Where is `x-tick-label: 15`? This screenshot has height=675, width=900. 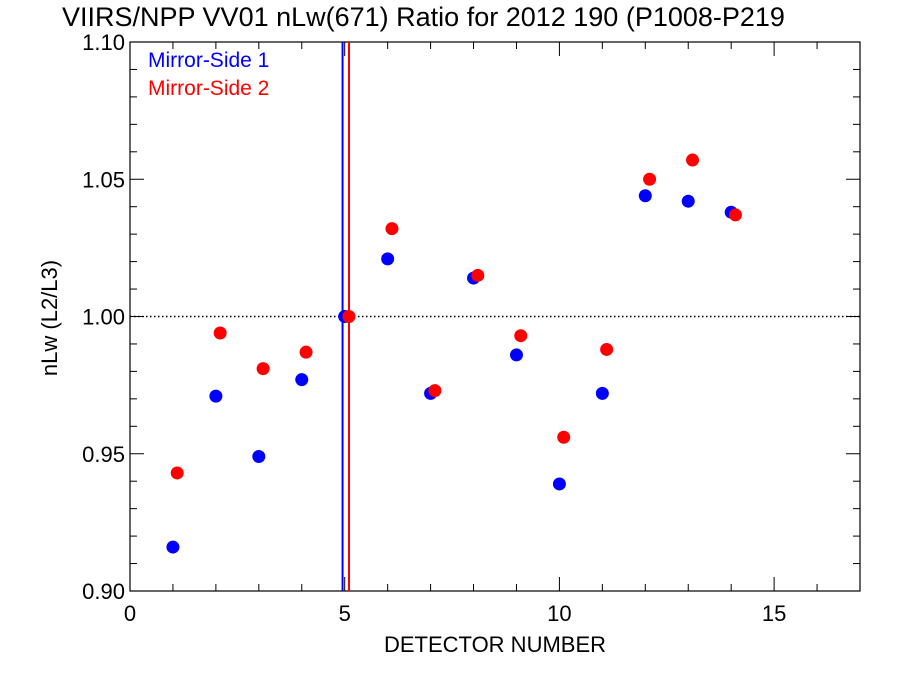 x-tick-label: 15 is located at coordinates (774, 613).